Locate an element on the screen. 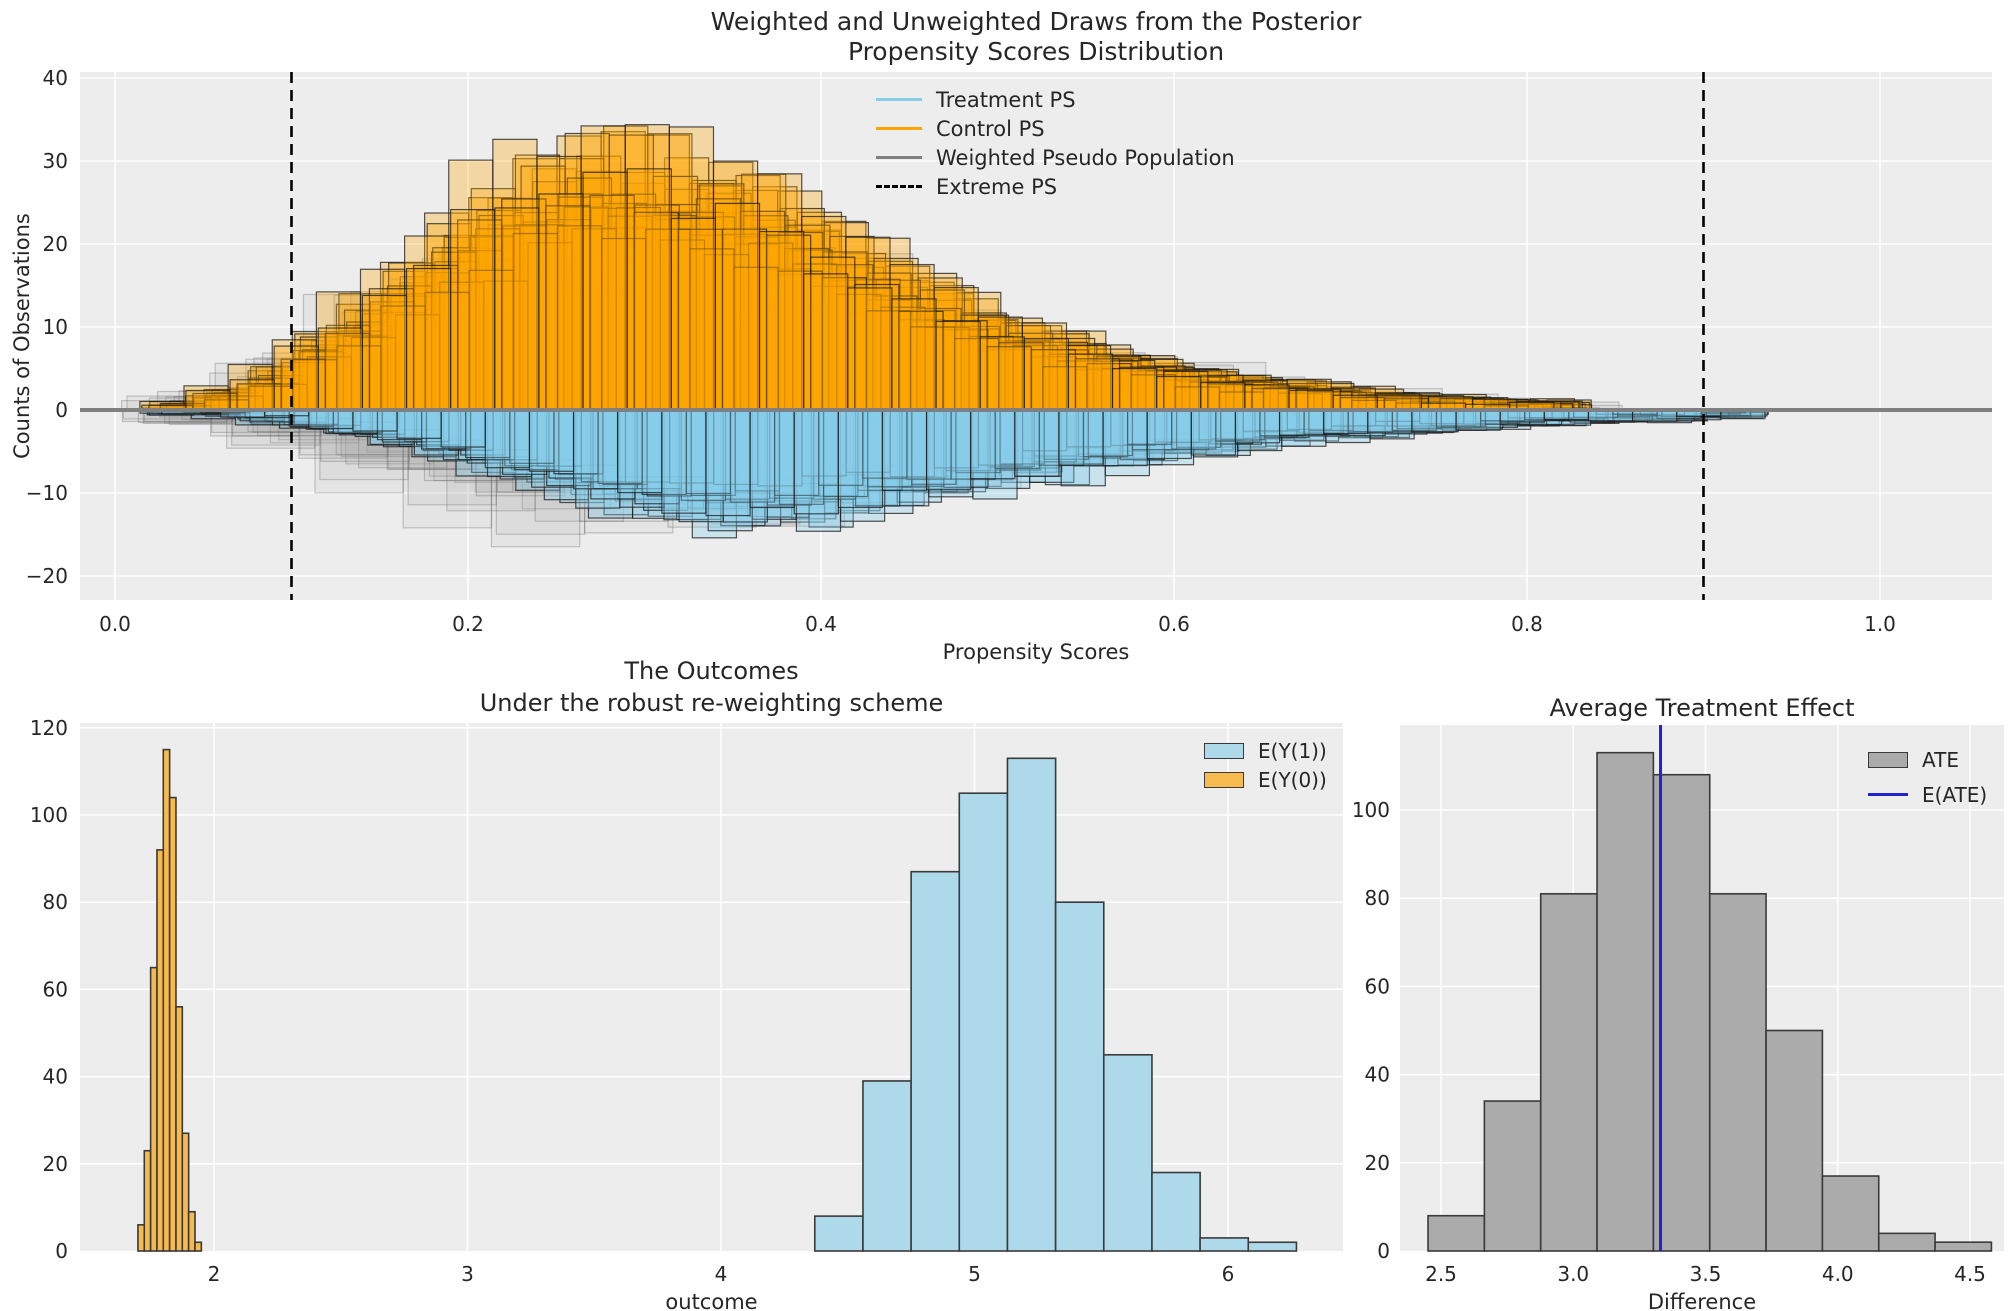  top-chart-title-line2: Propensity Scores Distribution is located at coordinates (1036, 51).